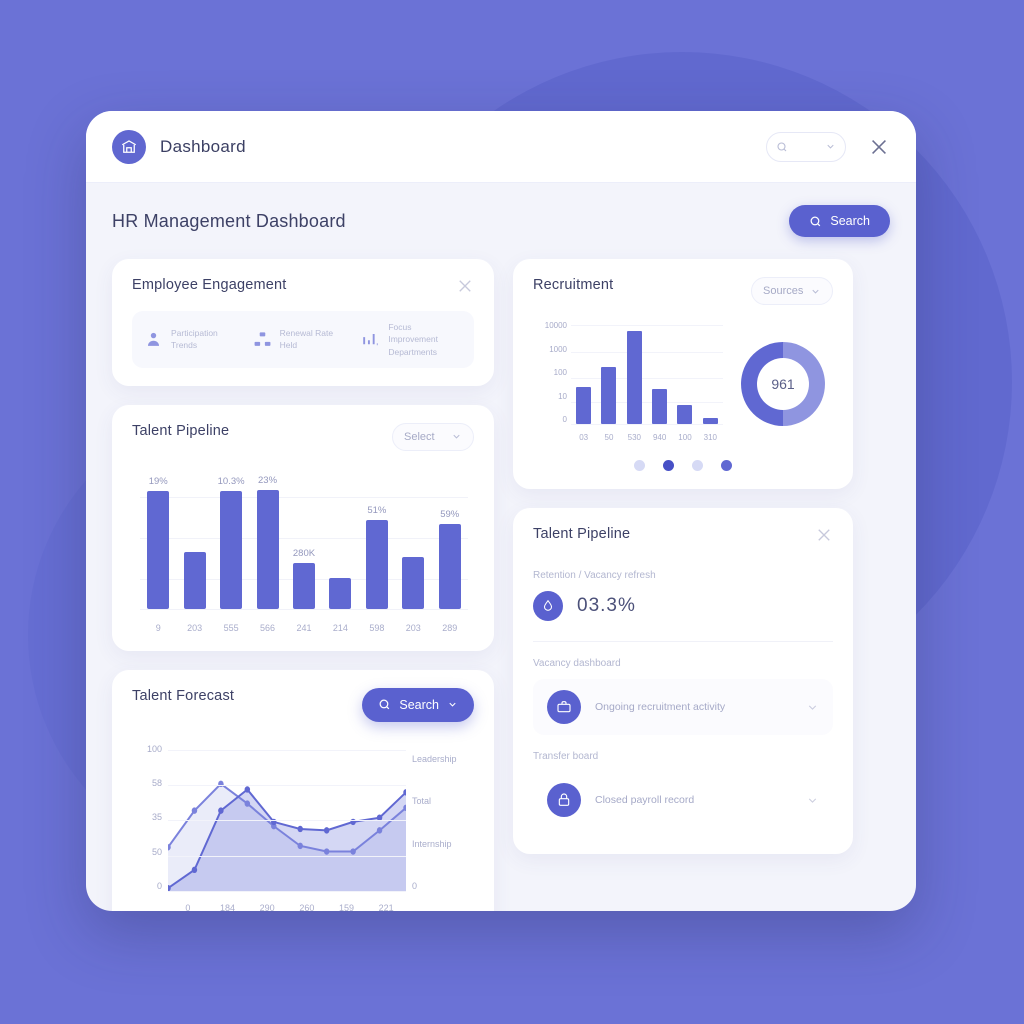 The height and width of the screenshot is (1024, 1024). What do you see at coordinates (262, 339) in the screenshot?
I see `org-chart-icon` at bounding box center [262, 339].